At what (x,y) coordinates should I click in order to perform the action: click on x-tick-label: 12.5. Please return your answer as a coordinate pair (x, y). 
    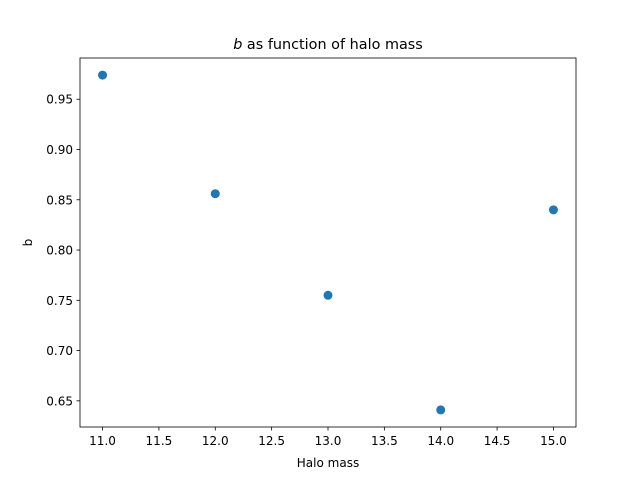
    Looking at the image, I should click on (271, 441).